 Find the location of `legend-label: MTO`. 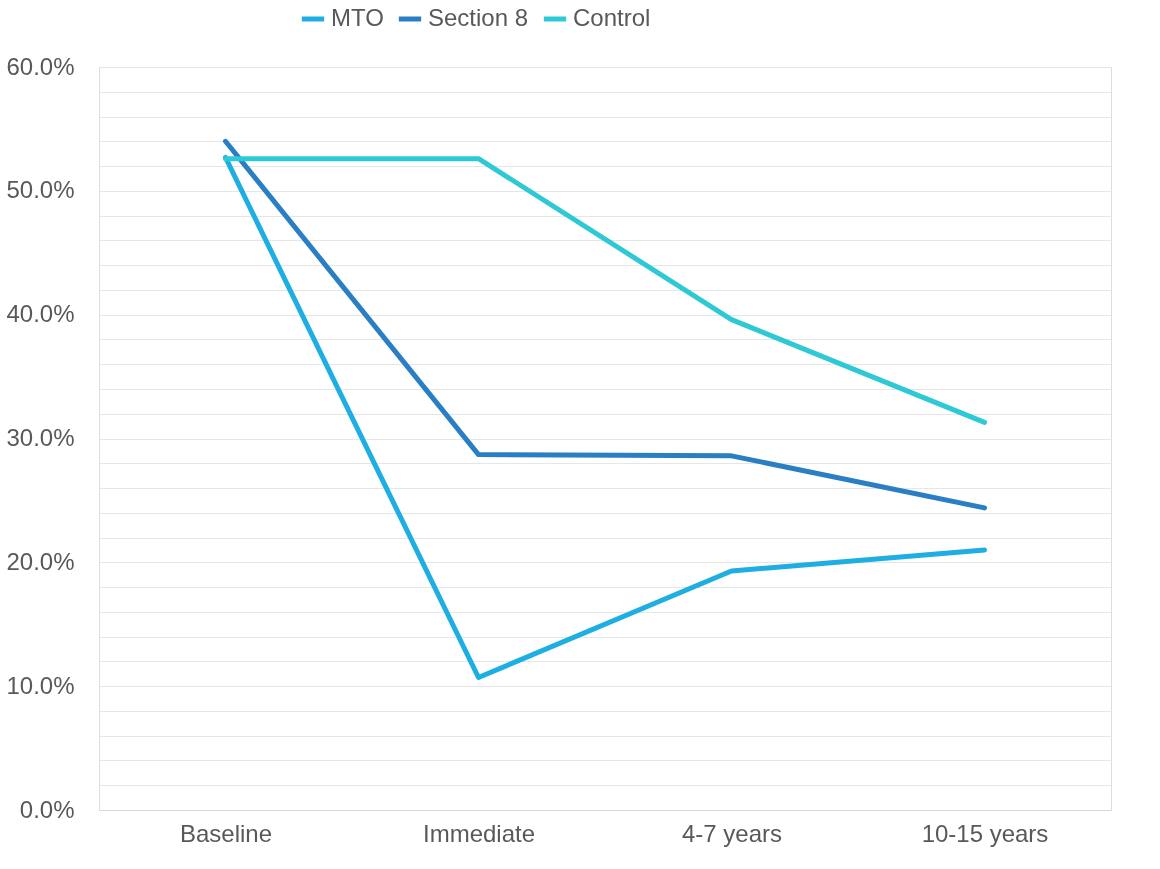

legend-label: MTO is located at coordinates (357, 17).